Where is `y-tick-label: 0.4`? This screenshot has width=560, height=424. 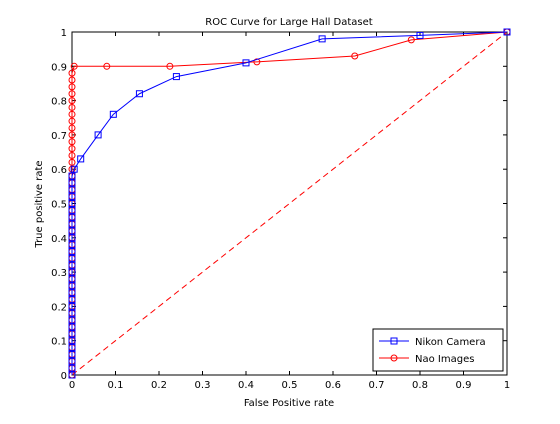
y-tick-label: 0.4 is located at coordinates (59, 239).